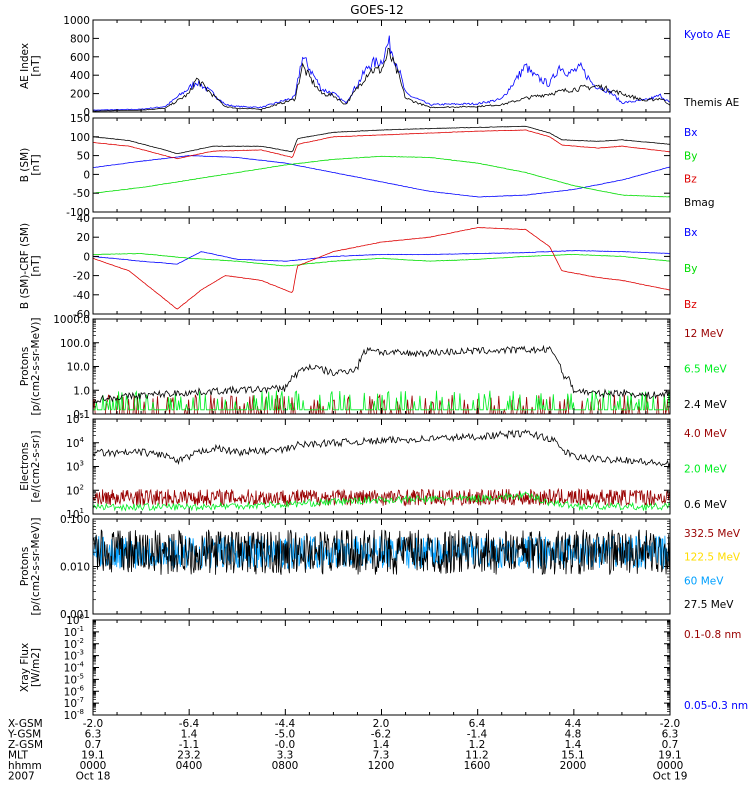  Describe the element at coordinates (477, 724) in the screenshot. I see `ephem-val-0-4: 6.4` at that location.